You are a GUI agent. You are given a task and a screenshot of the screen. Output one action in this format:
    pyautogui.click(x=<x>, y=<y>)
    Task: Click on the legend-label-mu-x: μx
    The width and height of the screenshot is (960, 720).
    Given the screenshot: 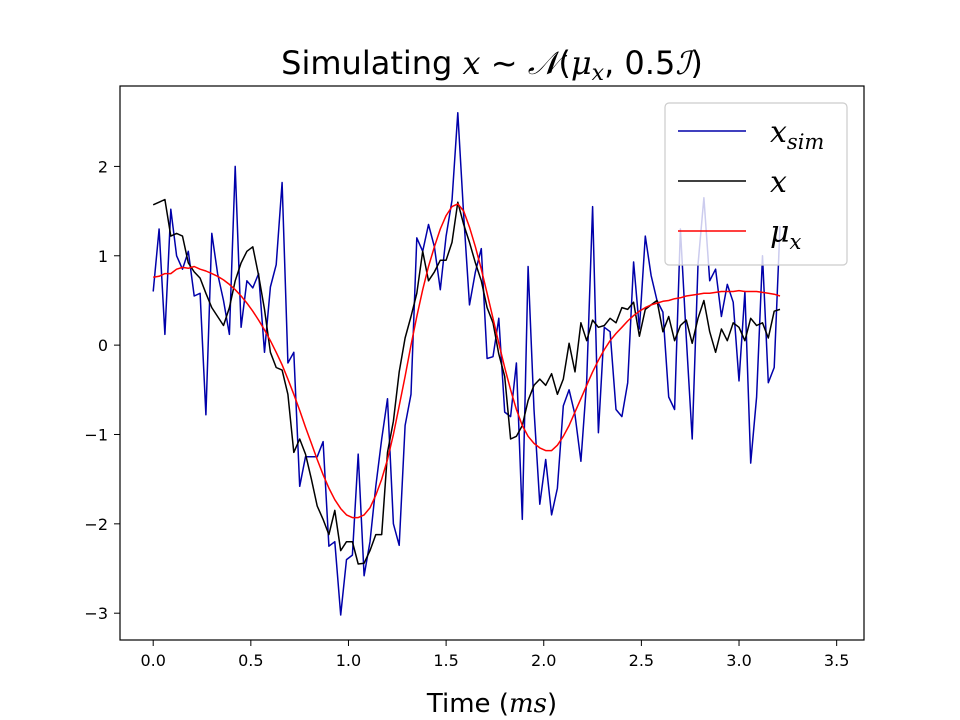 What is the action you would take?
    pyautogui.click(x=786, y=234)
    